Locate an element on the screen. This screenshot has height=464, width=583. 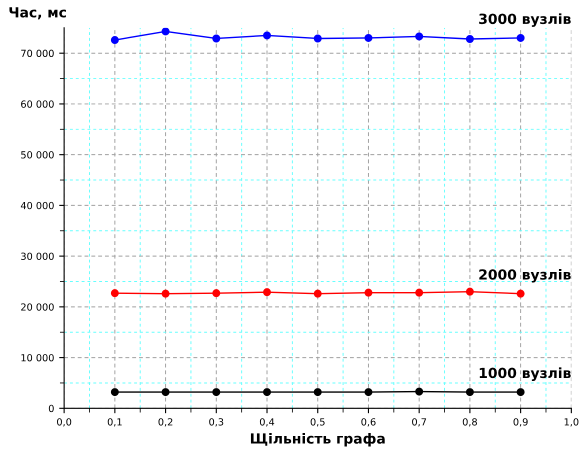
y-tick-label: 60 000 is located at coordinates (37, 104).